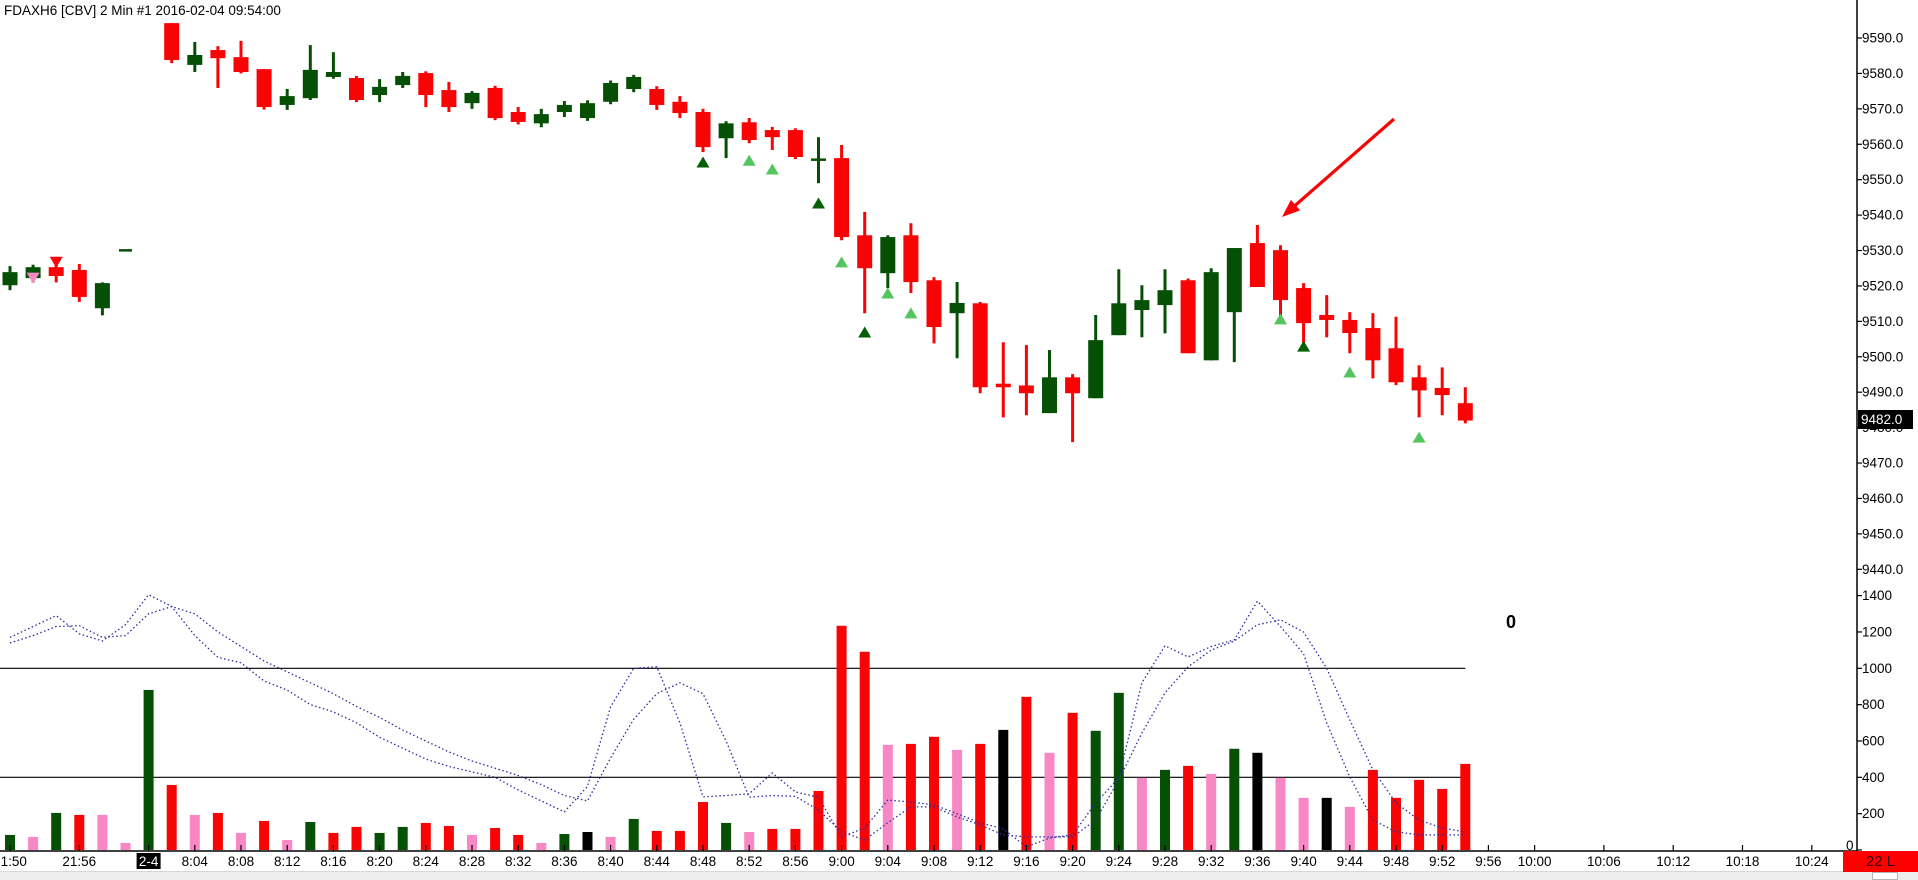 The image size is (1918, 880). I want to click on time-axis-label: 10:00, so click(1535, 861).